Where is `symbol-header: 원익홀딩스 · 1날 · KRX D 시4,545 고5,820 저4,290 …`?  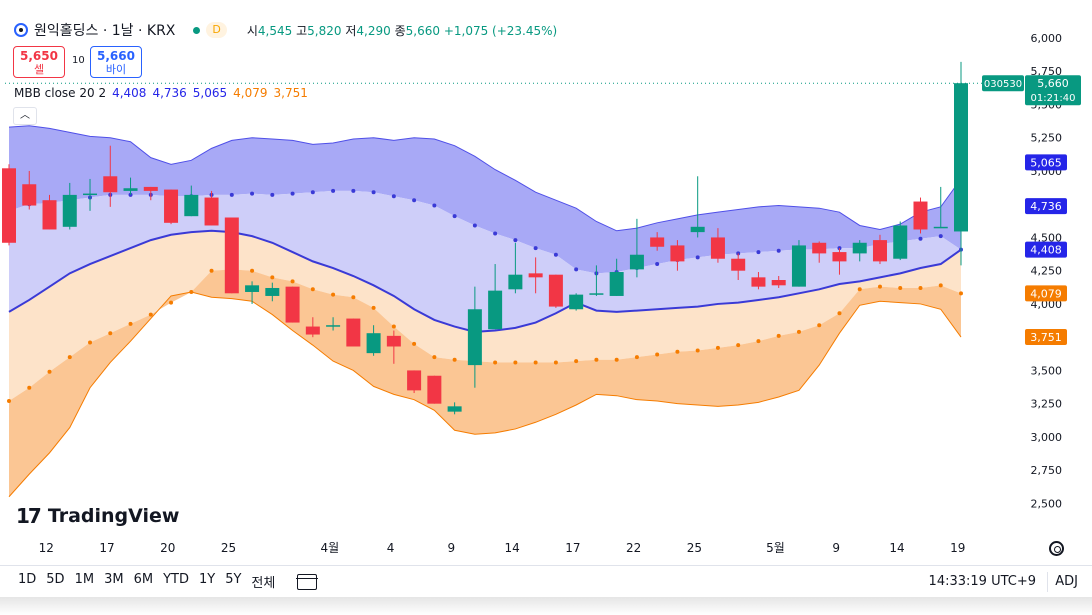 symbol-header: 원익홀딩스 · 1날 · KRX D 시4,545 고5,820 저4,290 … is located at coordinates (285, 30).